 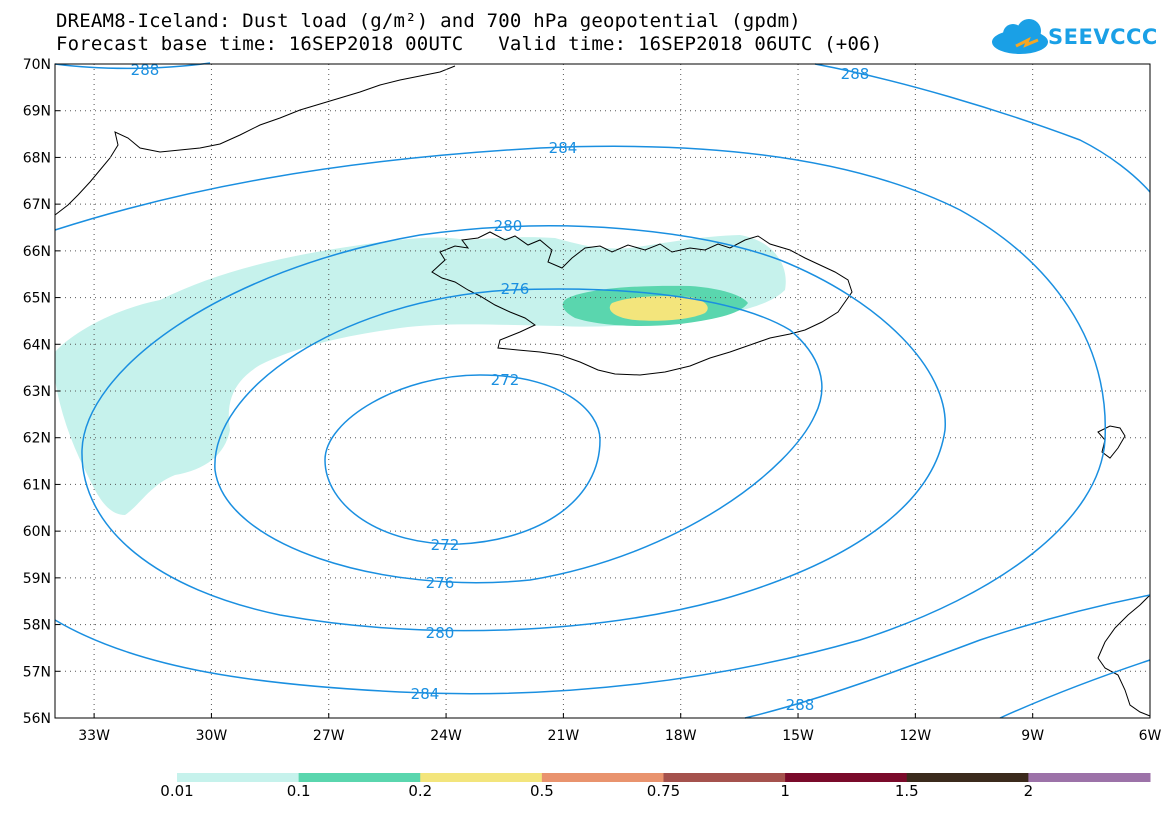 I want to click on contour-288-top, so click(x=132, y=66).